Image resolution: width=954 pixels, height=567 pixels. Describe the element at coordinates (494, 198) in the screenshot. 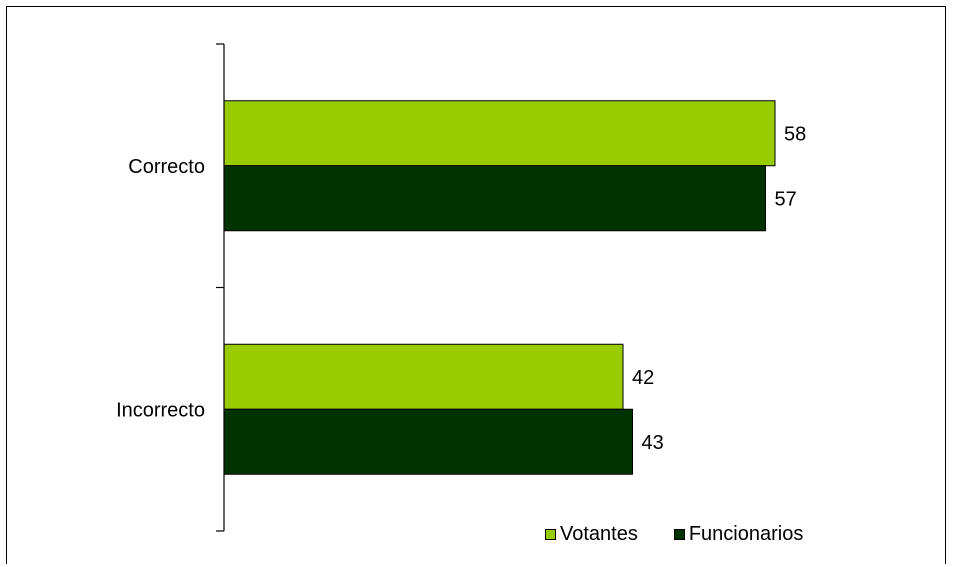

I see `bar-funcionarios-correcto` at that location.